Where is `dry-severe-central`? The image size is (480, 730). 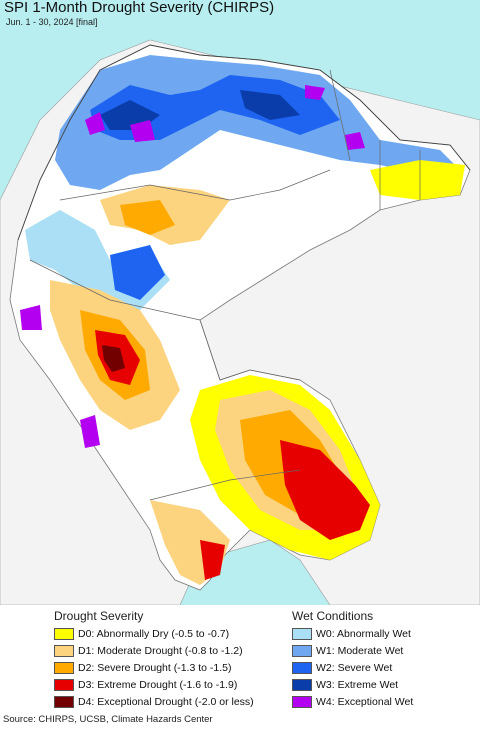
dry-severe-central is located at coordinates (147, 217).